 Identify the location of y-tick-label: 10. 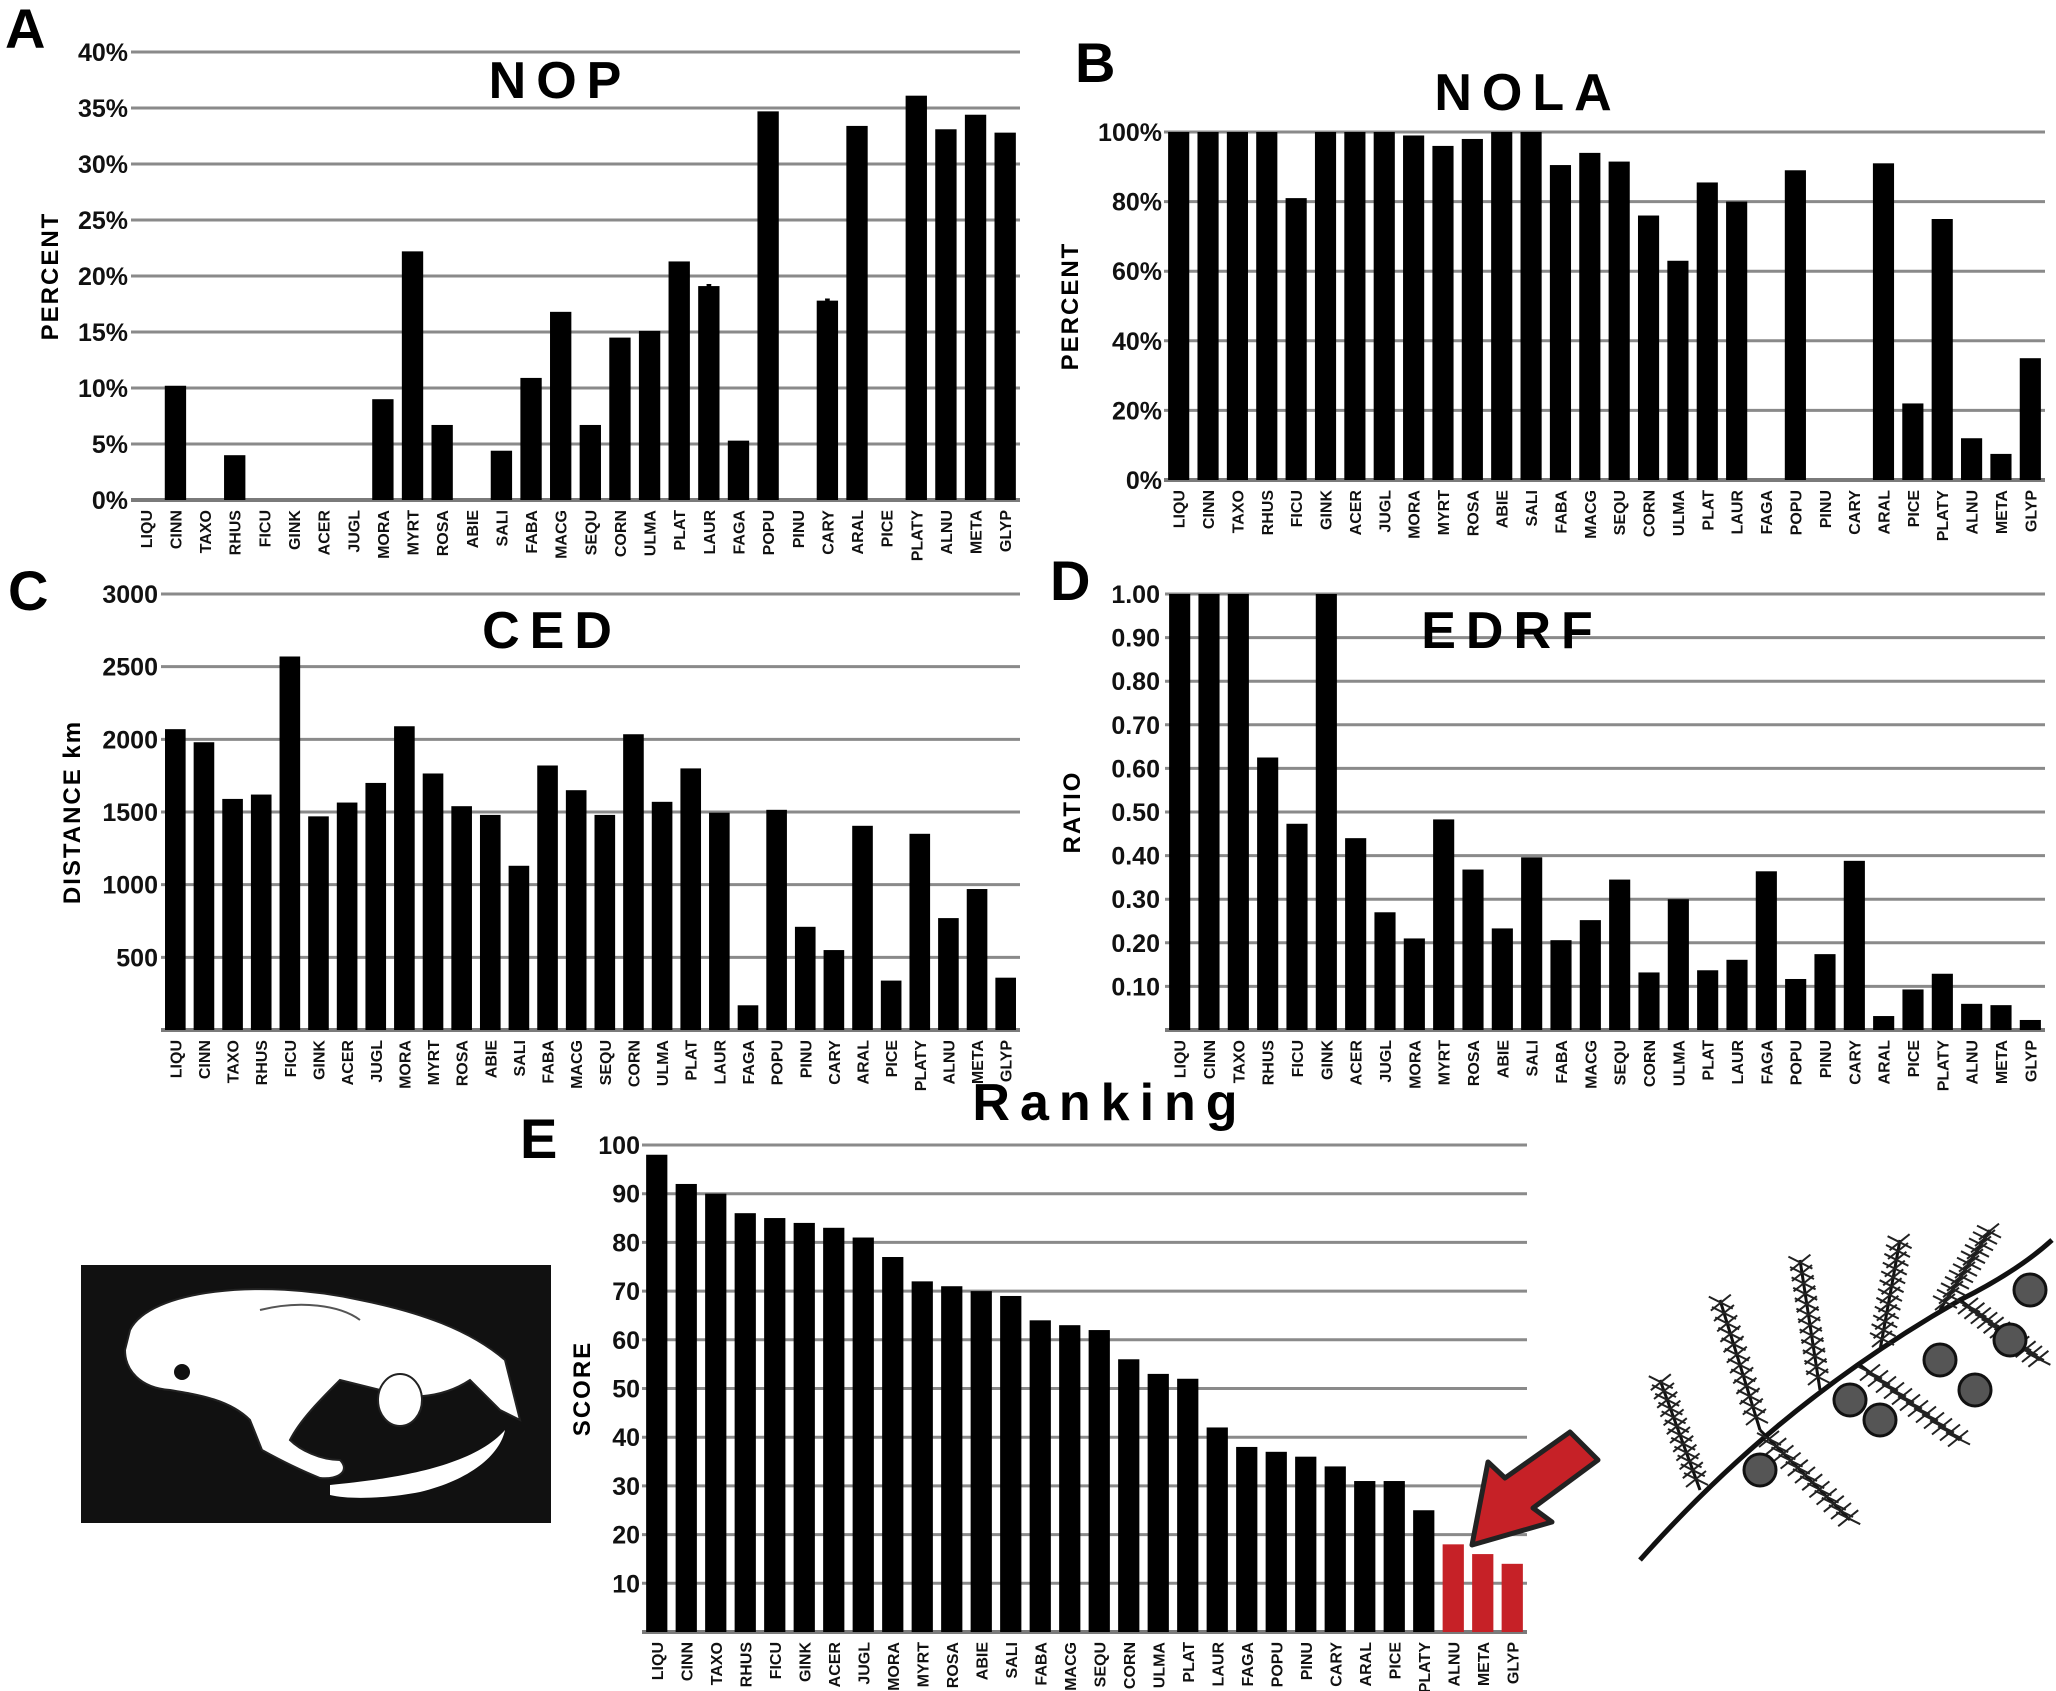
(626, 1584).